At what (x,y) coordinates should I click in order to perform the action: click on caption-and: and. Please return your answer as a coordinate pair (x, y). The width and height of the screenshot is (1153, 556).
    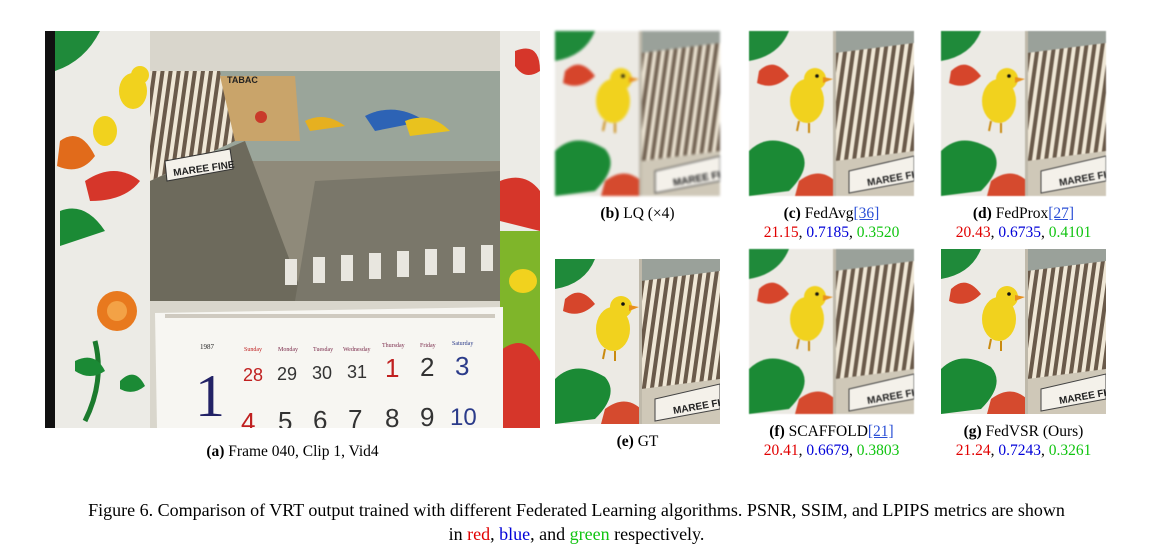
    Looking at the image, I should click on (552, 534).